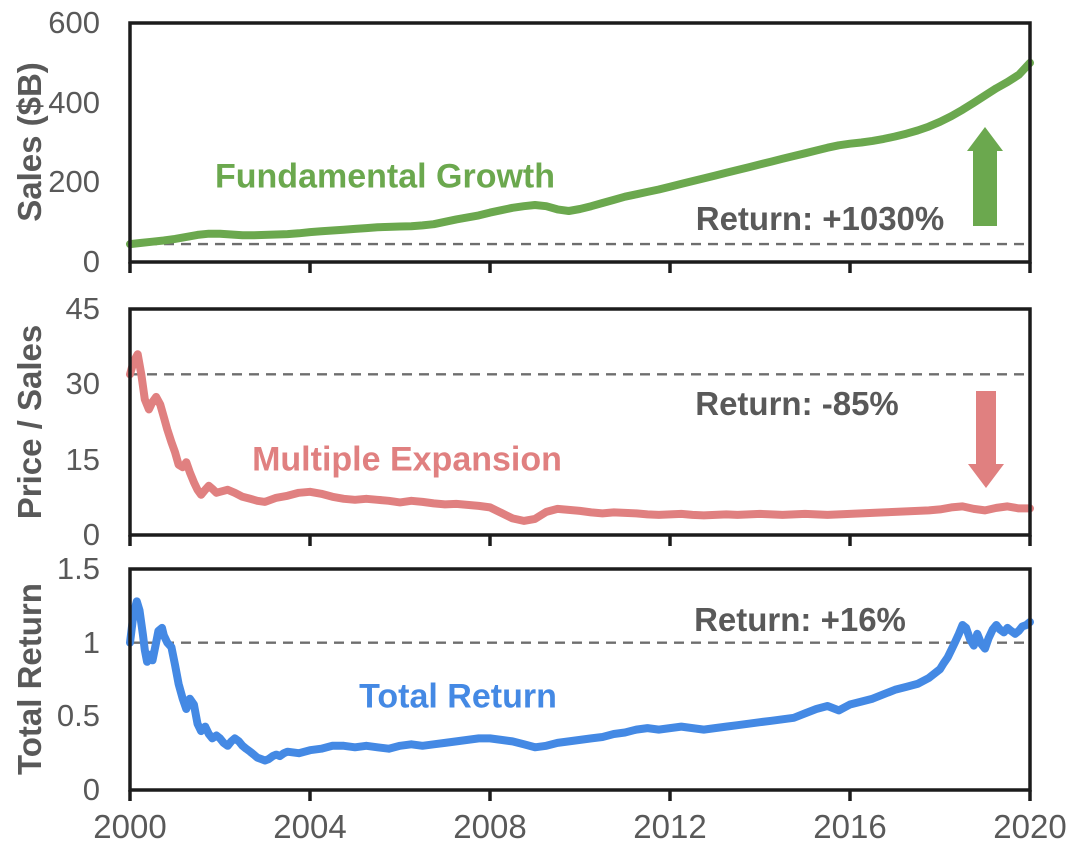 Image resolution: width=1080 pixels, height=861 pixels. What do you see at coordinates (82, 308) in the screenshot?
I see `y-tick-label: 45` at bounding box center [82, 308].